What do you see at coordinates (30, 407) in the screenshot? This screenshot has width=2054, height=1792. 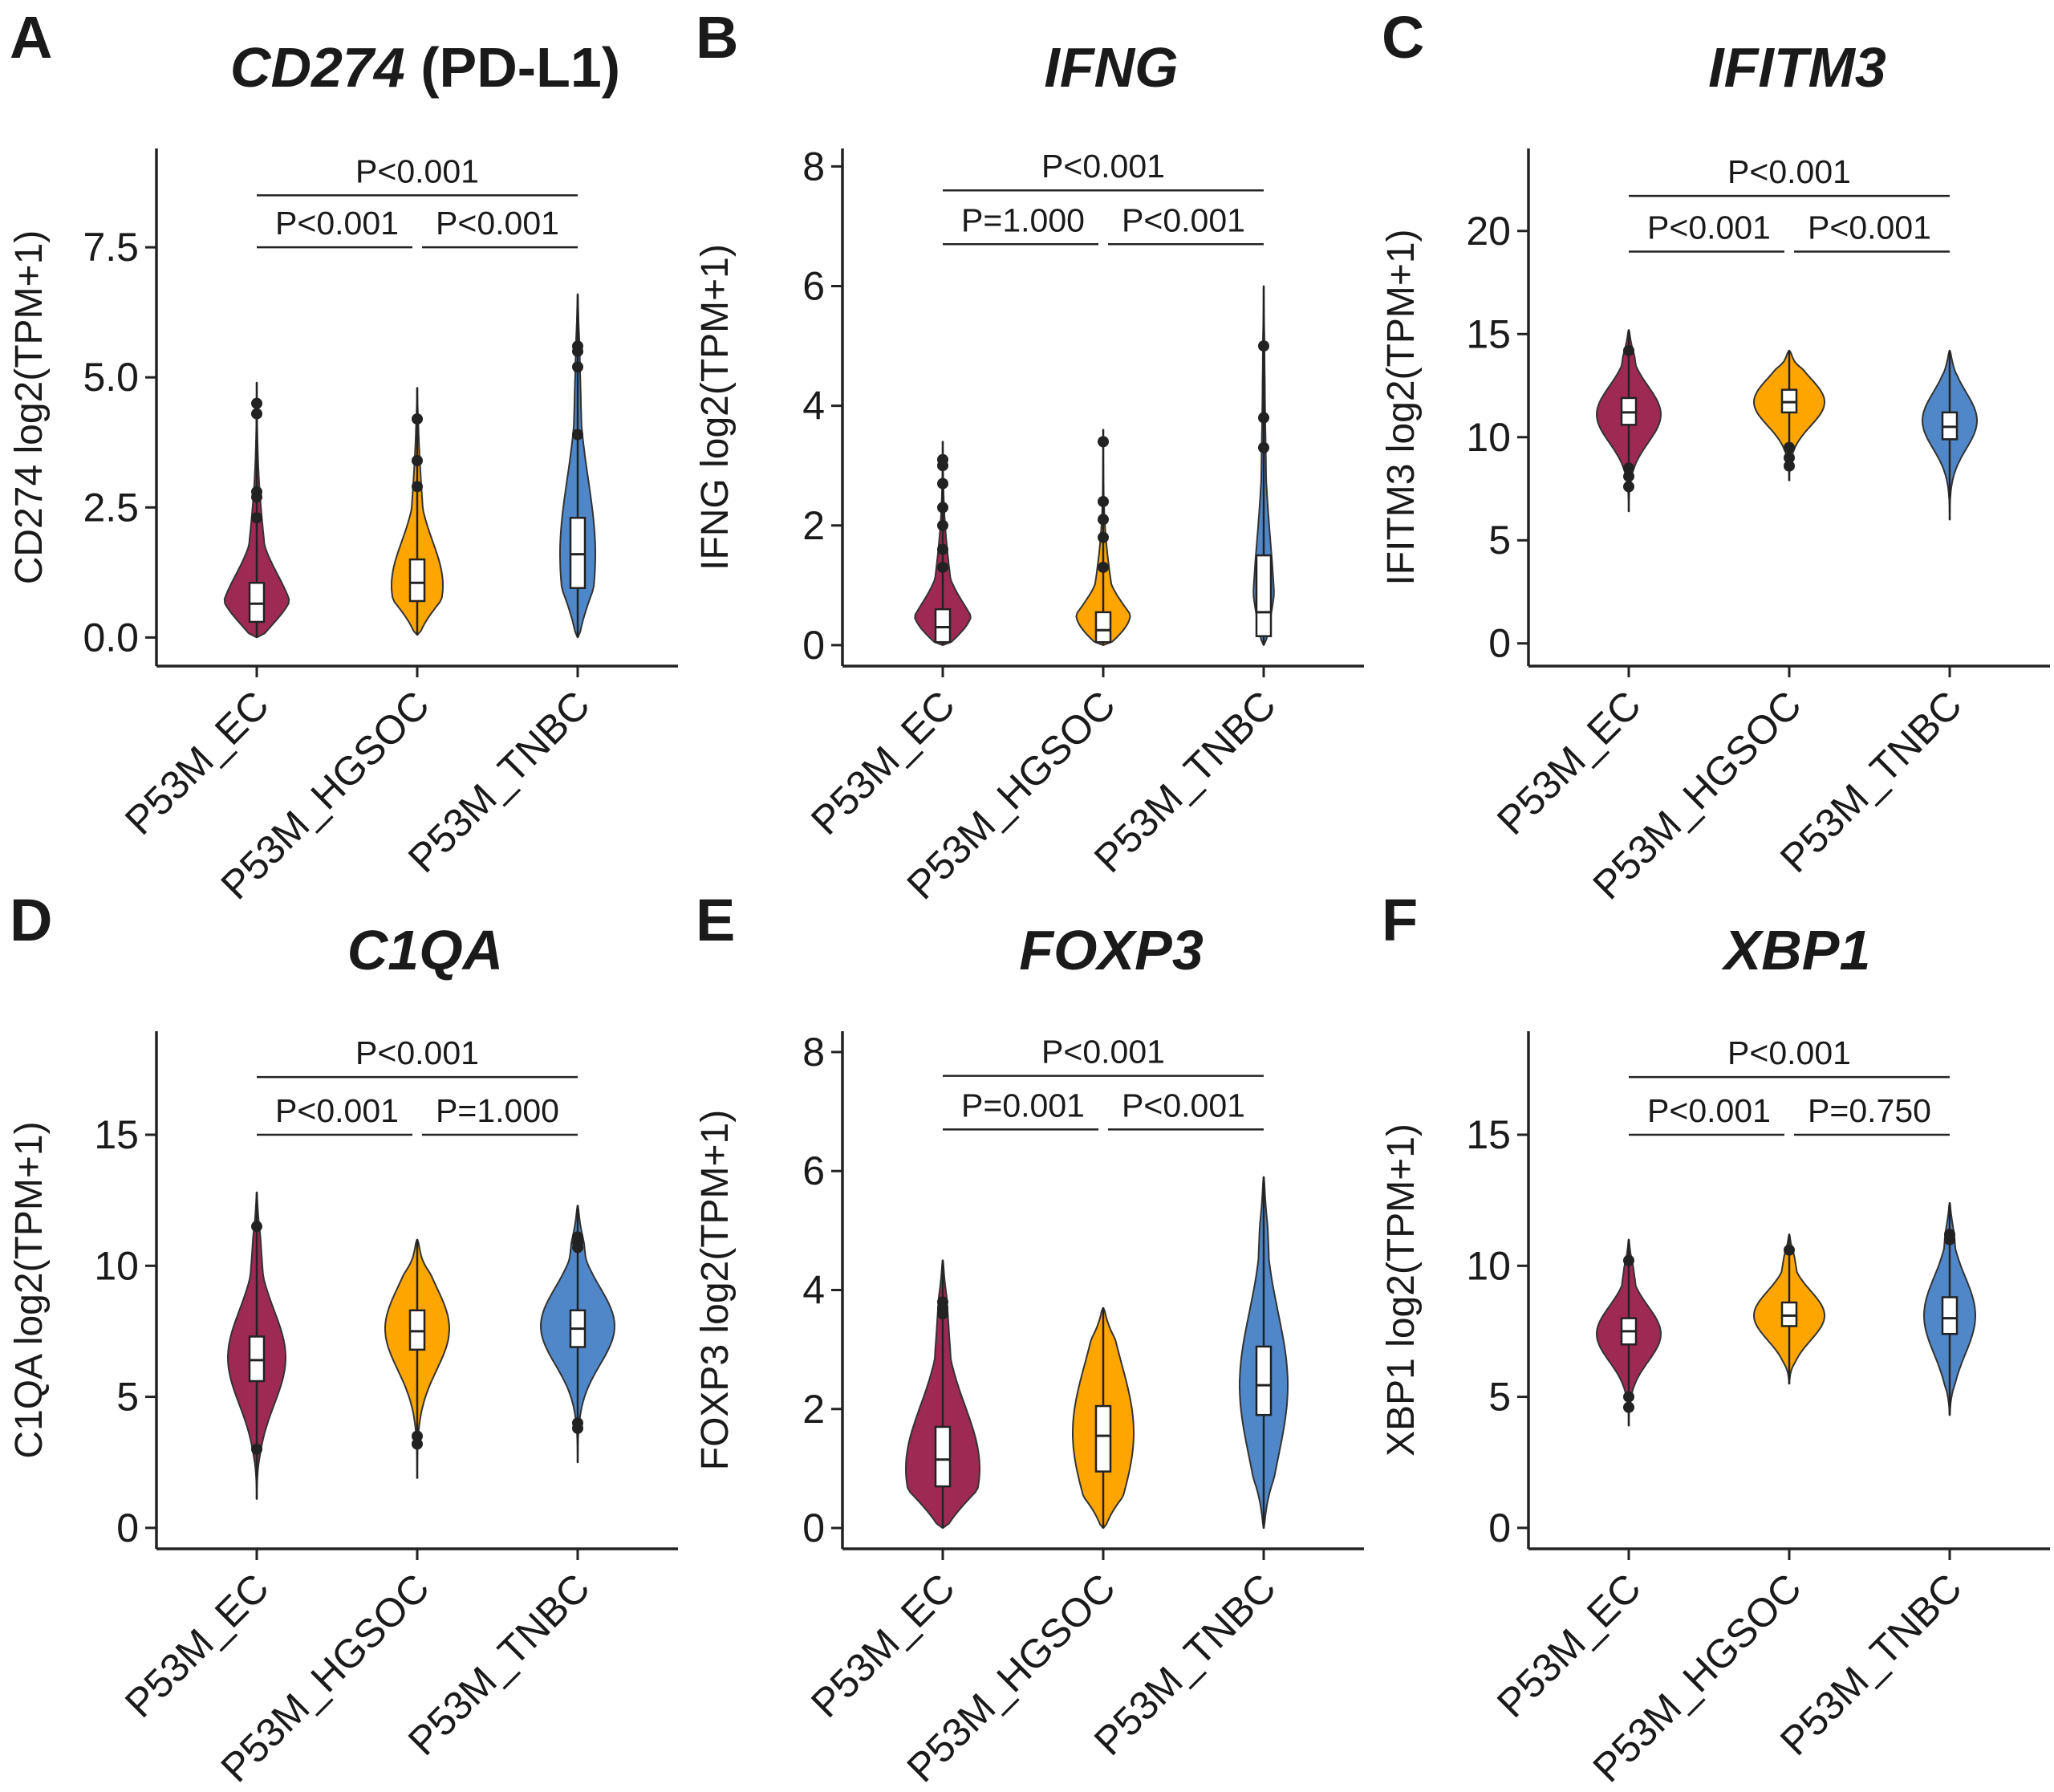 I see `y-axis-label: CD274 log2(TPM+1)` at bounding box center [30, 407].